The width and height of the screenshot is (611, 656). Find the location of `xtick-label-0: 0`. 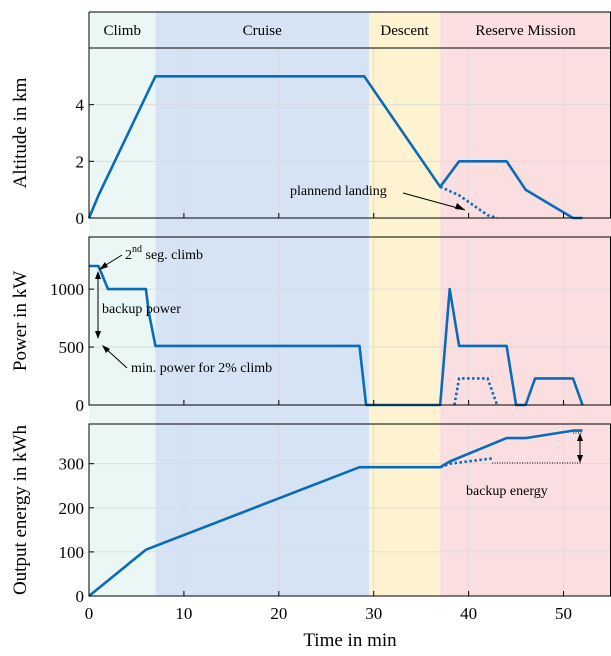

xtick-label-0: 0 is located at coordinates (89, 613).